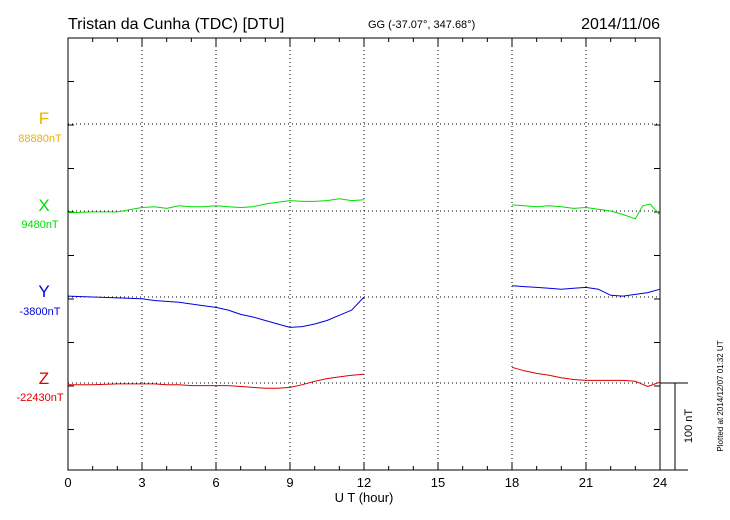 The height and width of the screenshot is (520, 730). I want to click on x-tick-label: 18, so click(512, 482).